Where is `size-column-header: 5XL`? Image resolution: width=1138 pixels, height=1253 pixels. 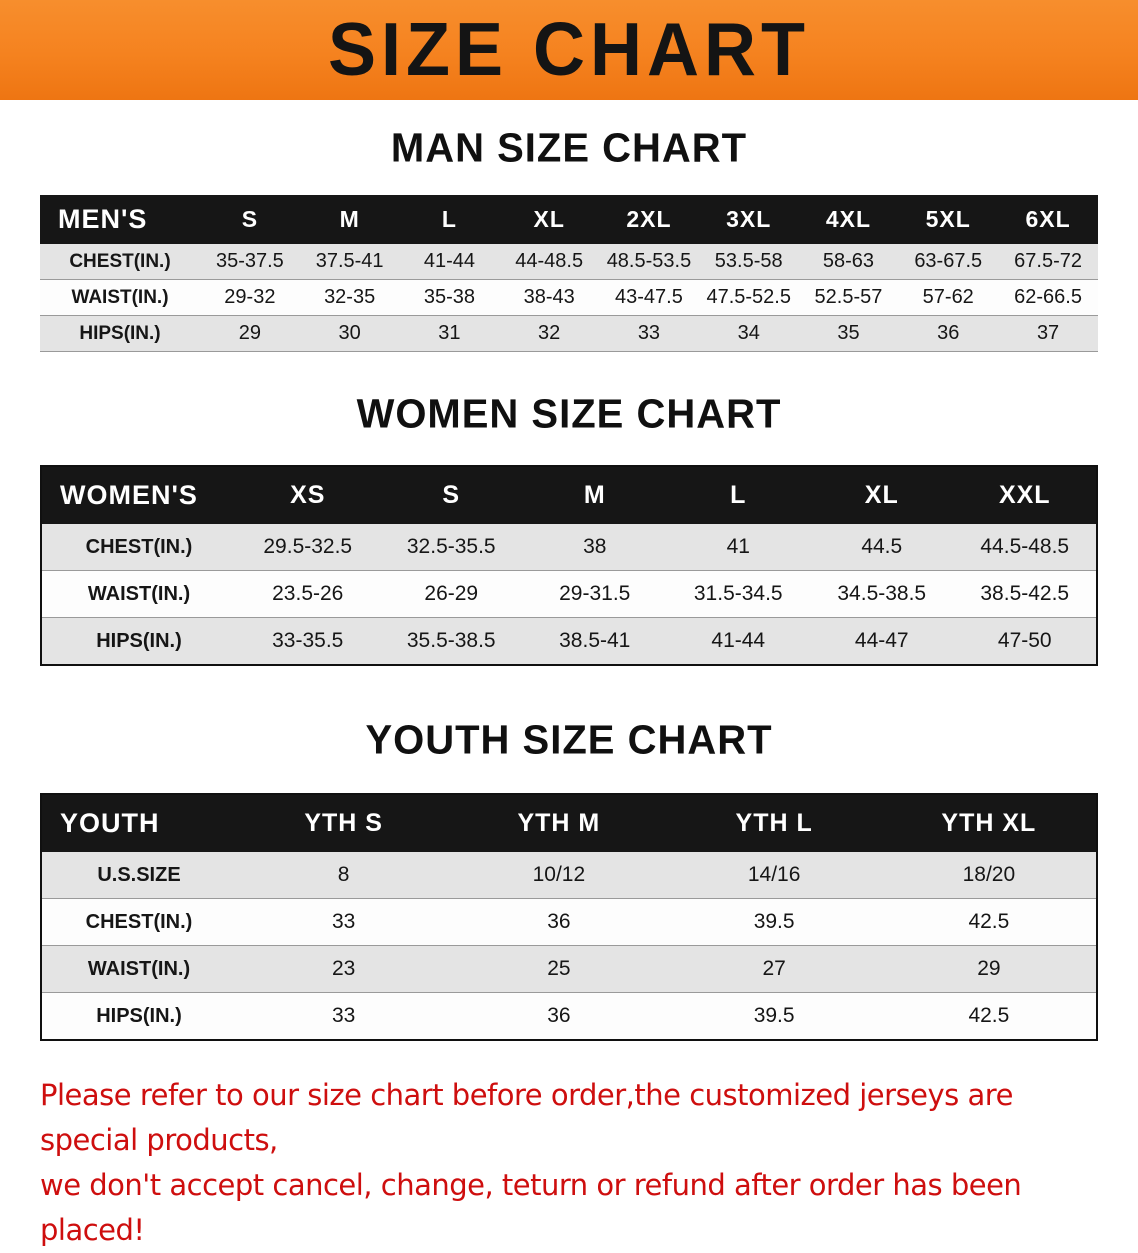 size-column-header: 5XL is located at coordinates (948, 219).